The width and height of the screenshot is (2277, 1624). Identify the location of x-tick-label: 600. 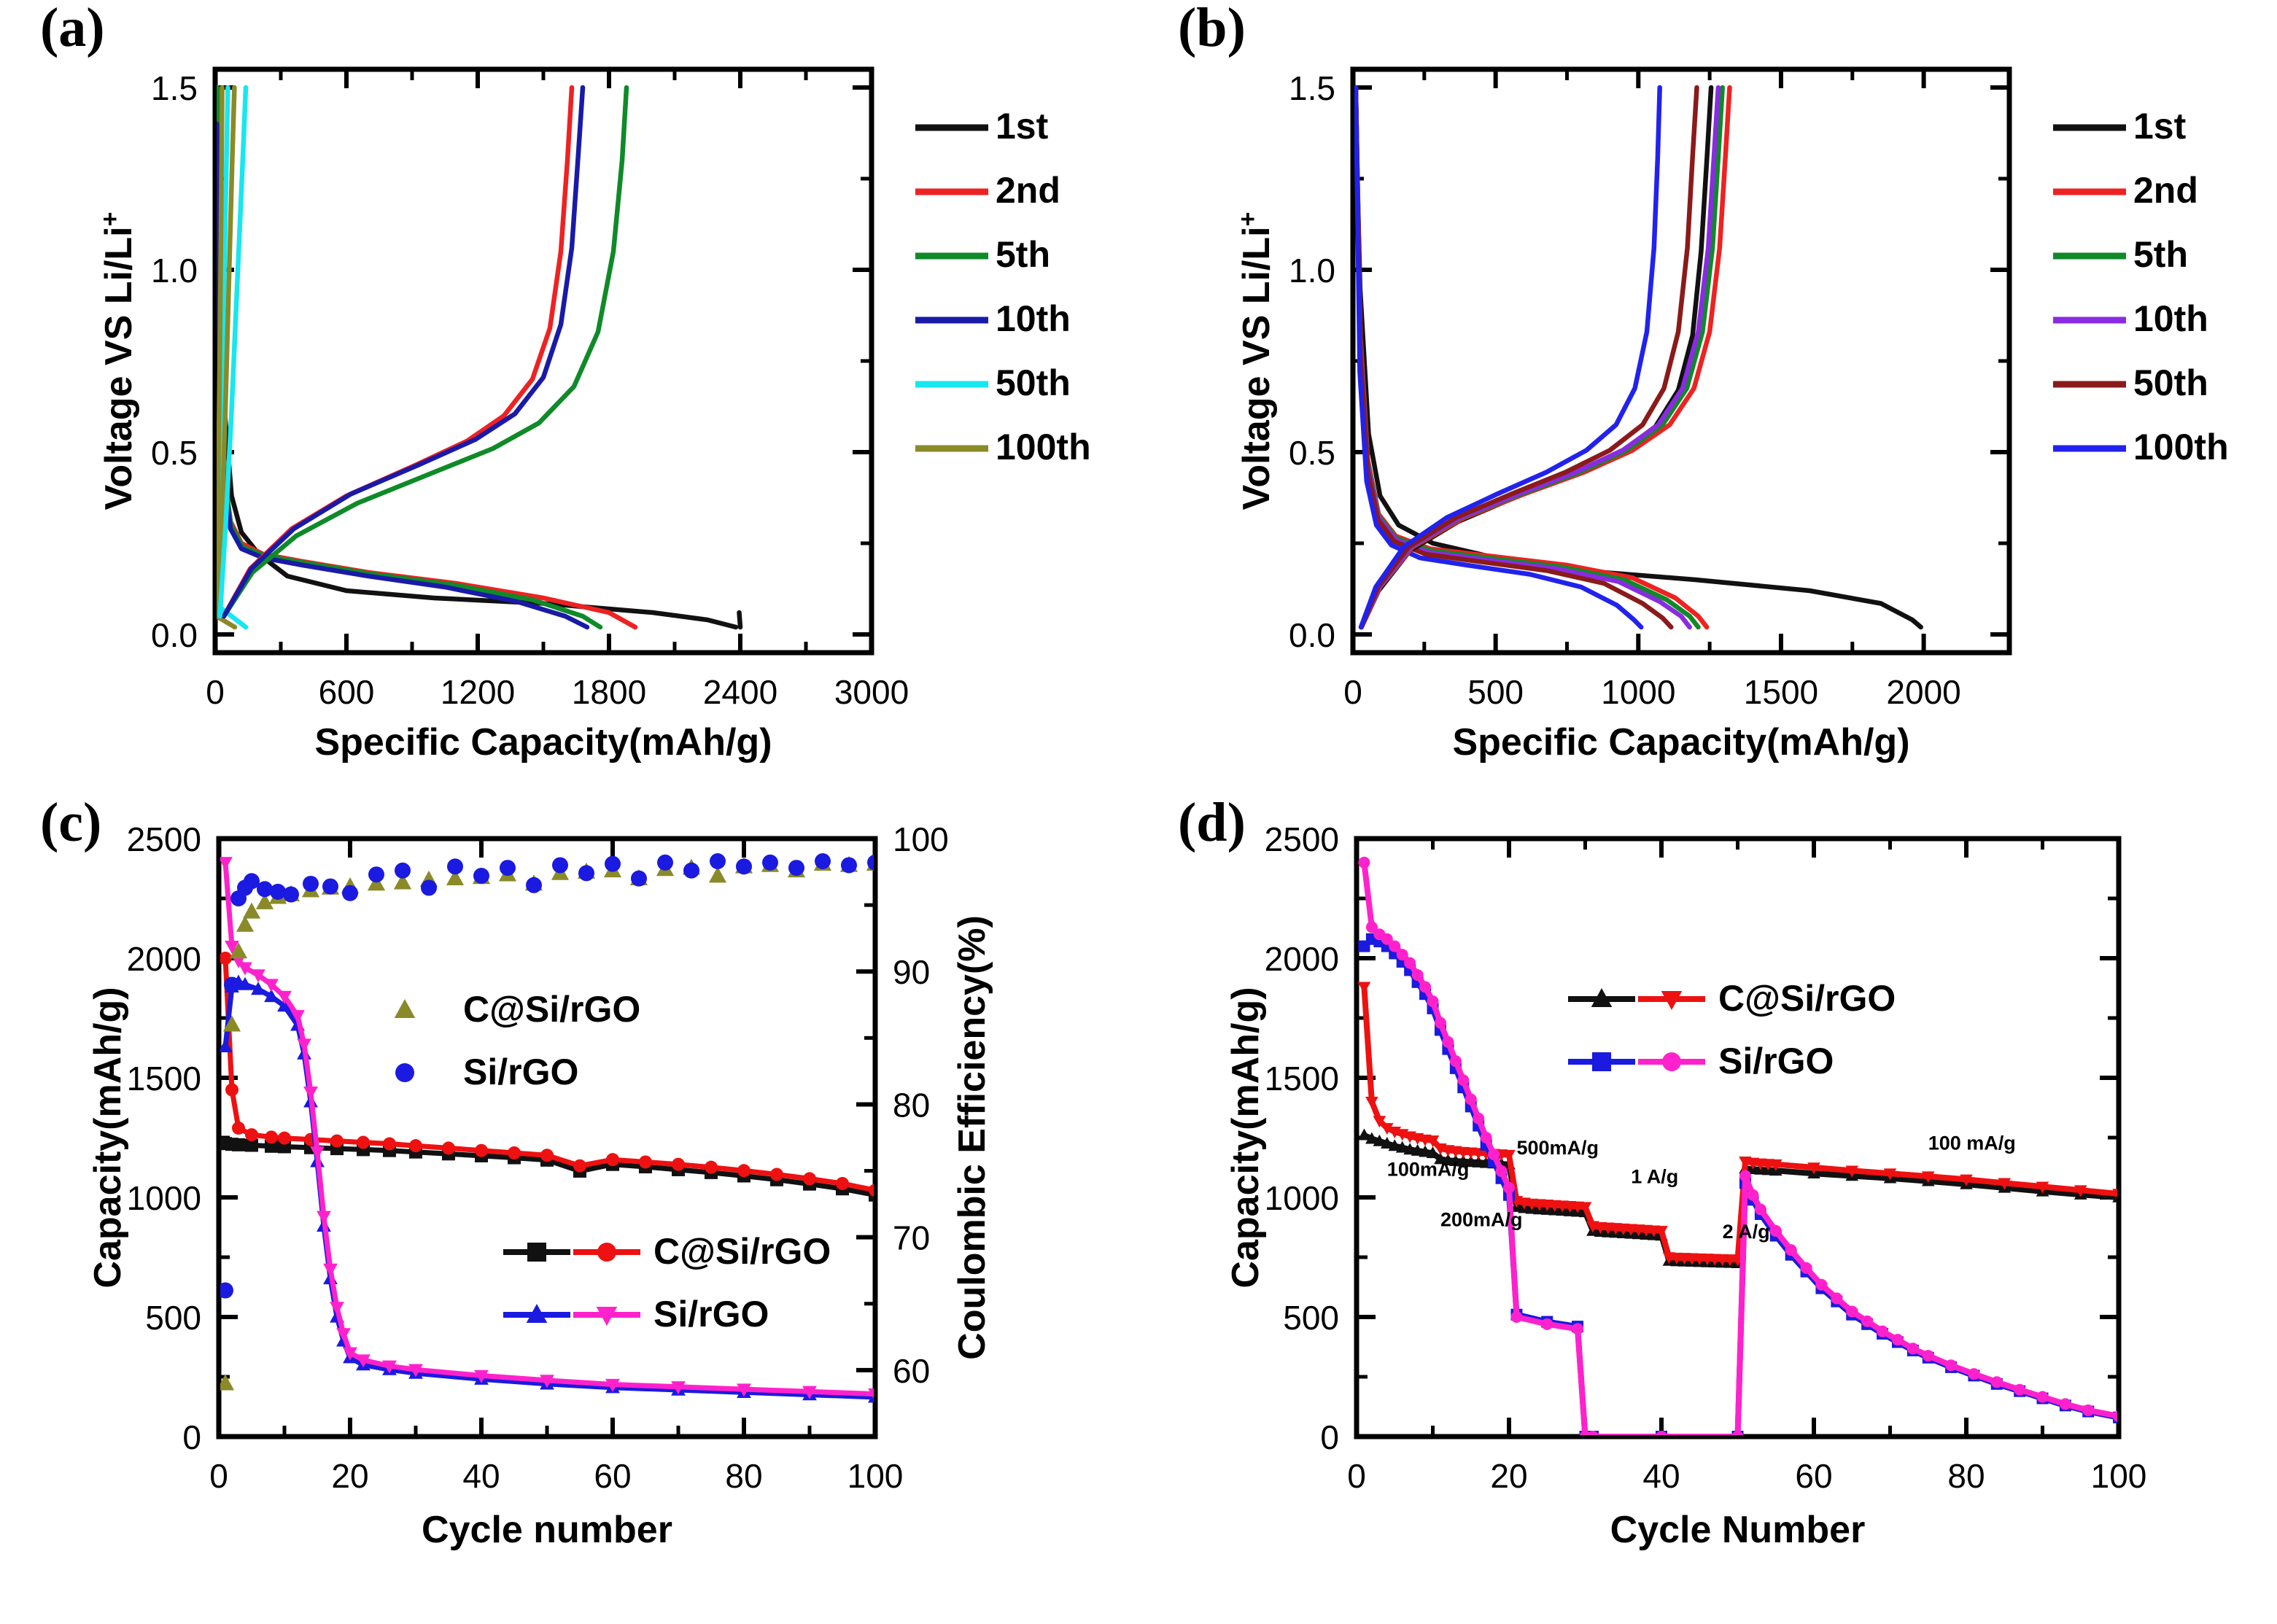
(347, 692).